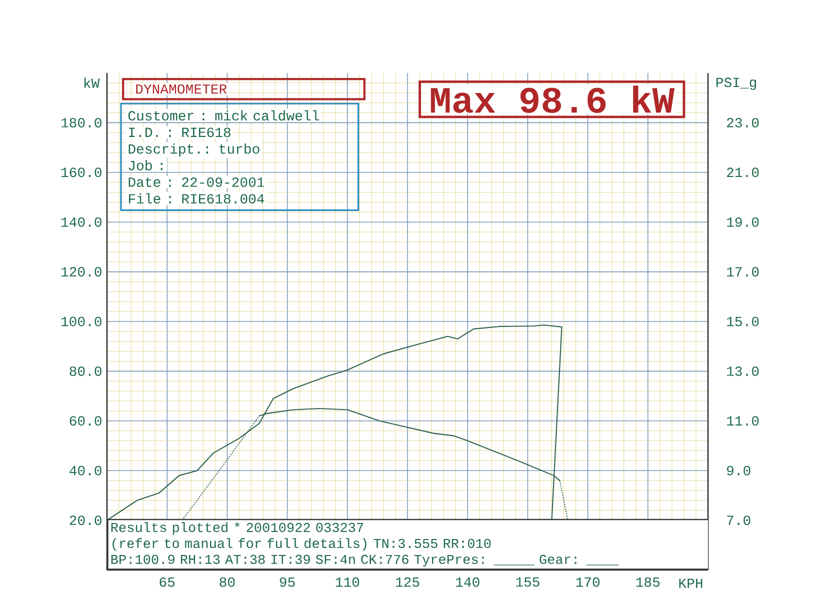  What do you see at coordinates (81, 173) in the screenshot?
I see `y-tick-label: 160.0` at bounding box center [81, 173].